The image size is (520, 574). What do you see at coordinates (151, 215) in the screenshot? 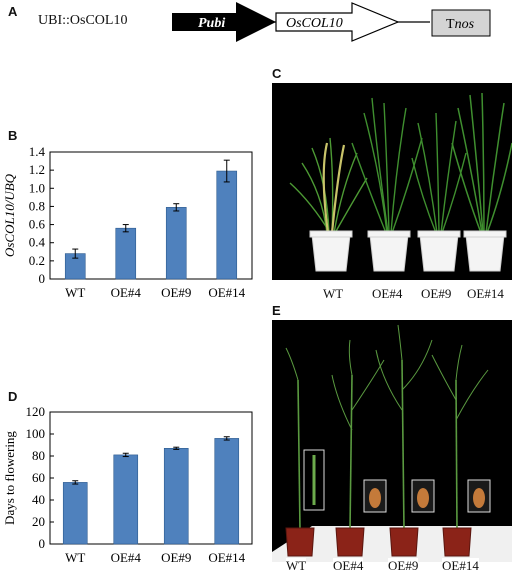
I see `chart-b-plot-frame` at bounding box center [151, 215].